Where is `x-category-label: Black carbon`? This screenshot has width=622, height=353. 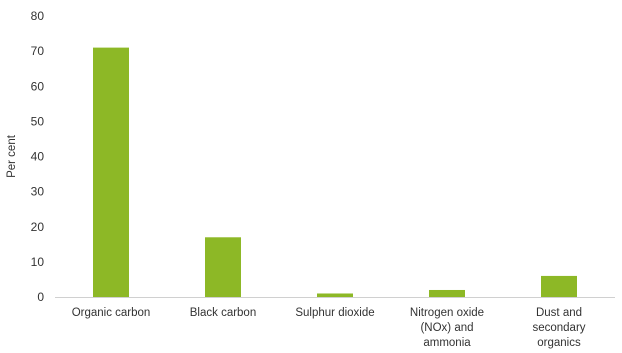
x-category-label: Black carbon is located at coordinates (223, 313).